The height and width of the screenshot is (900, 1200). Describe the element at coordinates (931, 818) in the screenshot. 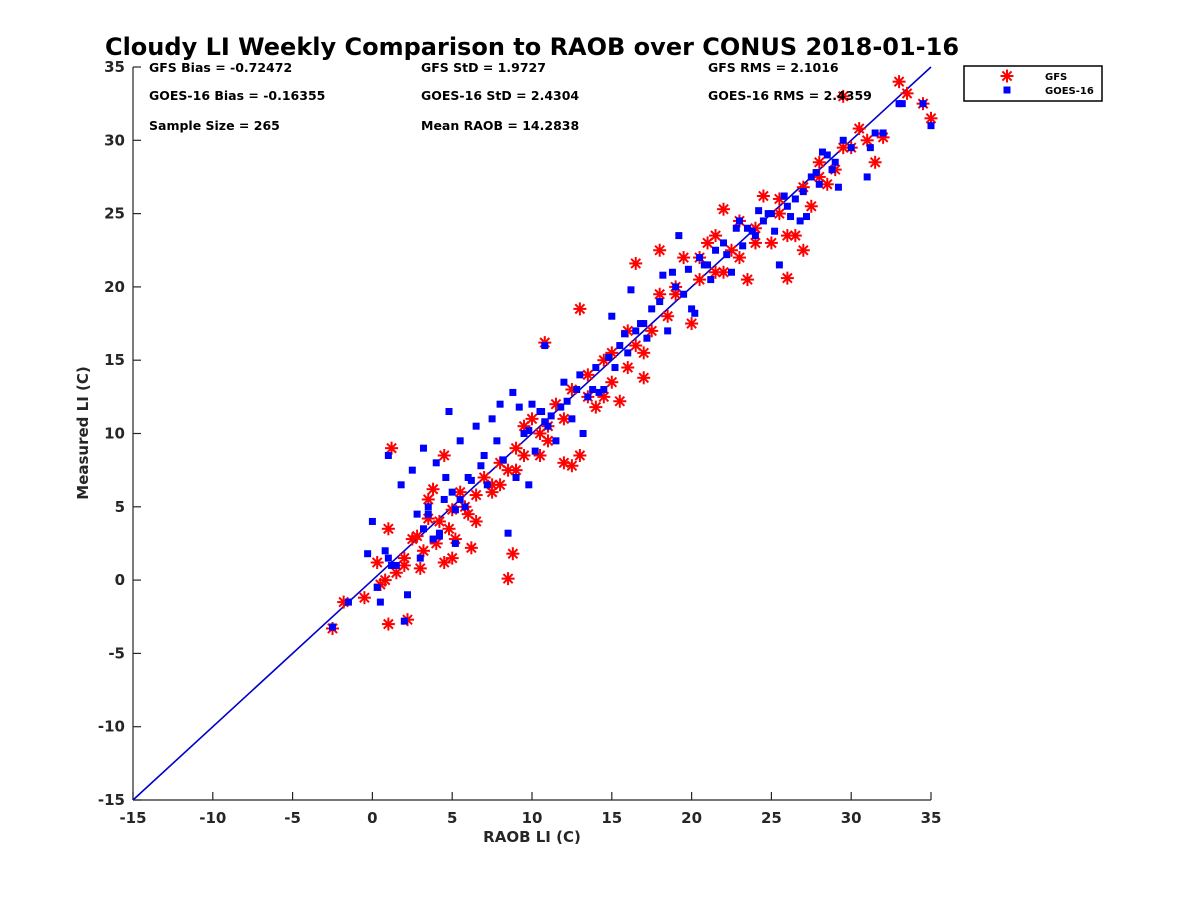

I see `x-tick-label: 35` at that location.